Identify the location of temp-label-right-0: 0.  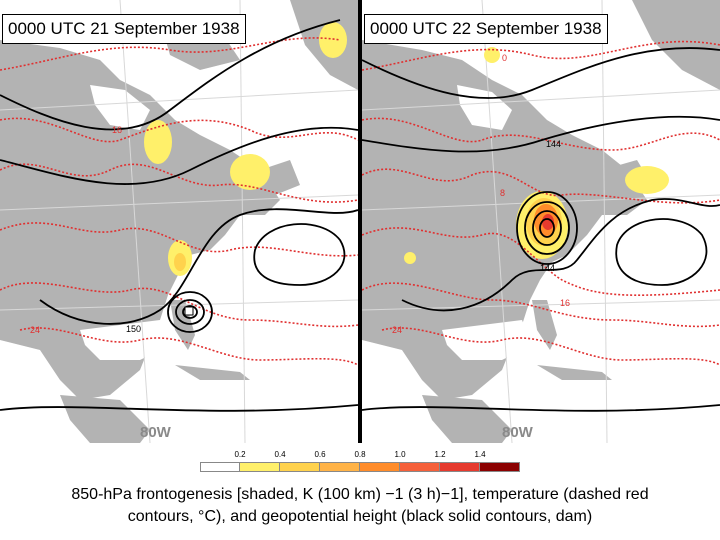
(504, 58).